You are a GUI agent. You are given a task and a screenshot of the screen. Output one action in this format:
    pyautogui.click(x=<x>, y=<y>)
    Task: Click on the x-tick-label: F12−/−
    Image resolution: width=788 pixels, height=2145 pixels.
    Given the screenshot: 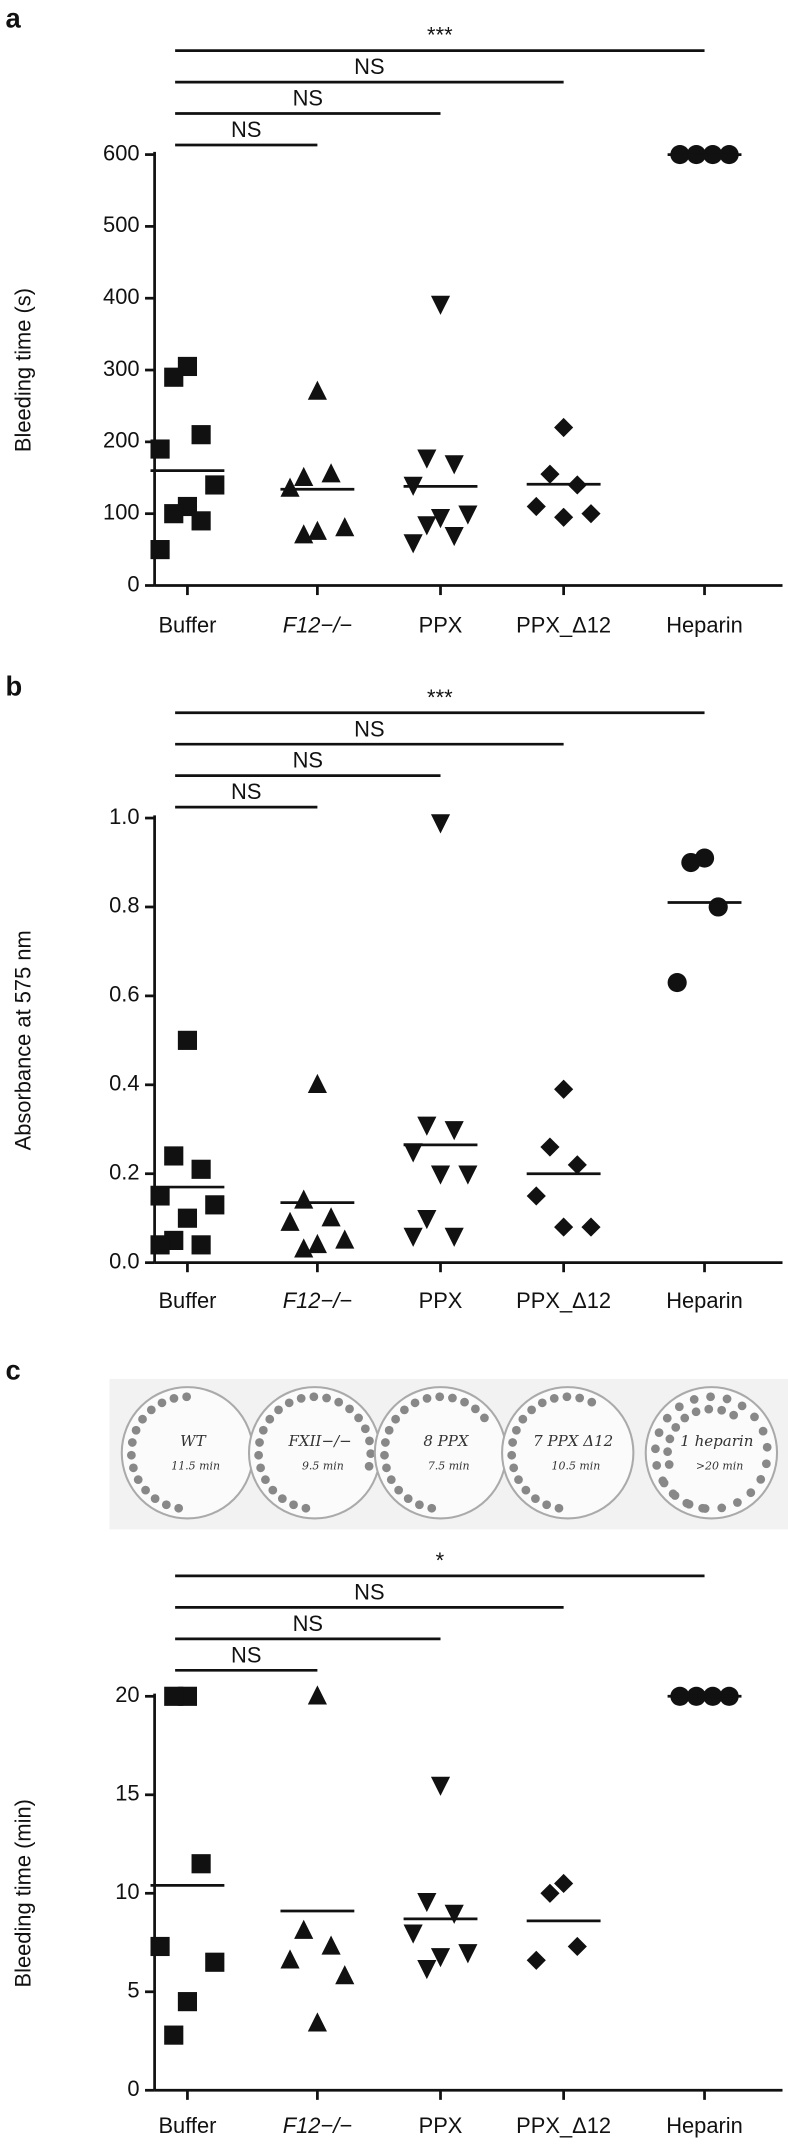 What is the action you would take?
    pyautogui.click(x=318, y=2125)
    